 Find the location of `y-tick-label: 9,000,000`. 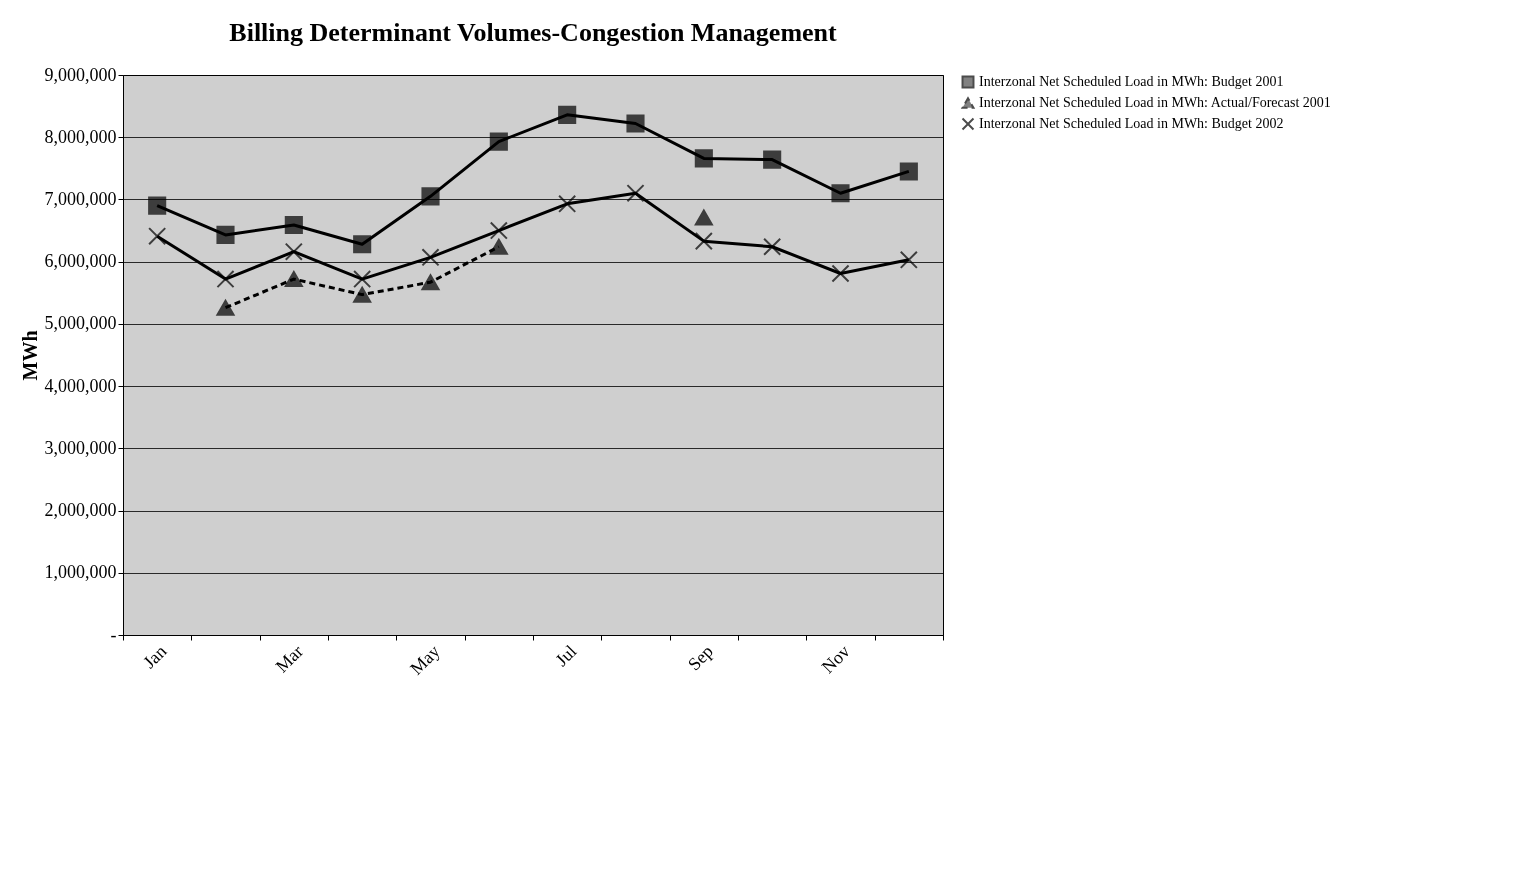

y-tick-label: 9,000,000 is located at coordinates (80, 74).